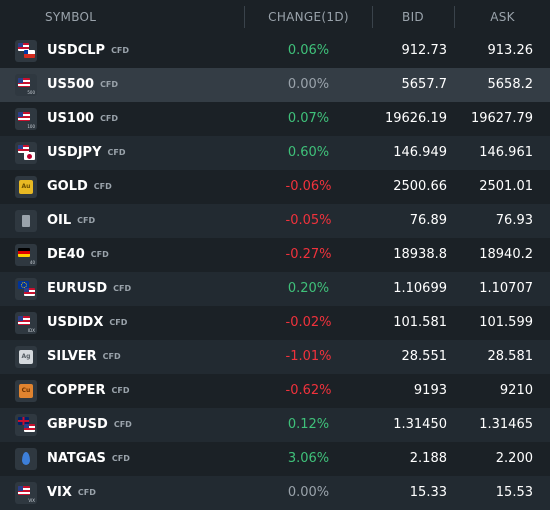 Image resolution: width=550 pixels, height=510 pixels. I want to click on bid-price-text: 19626.19, so click(415, 118).